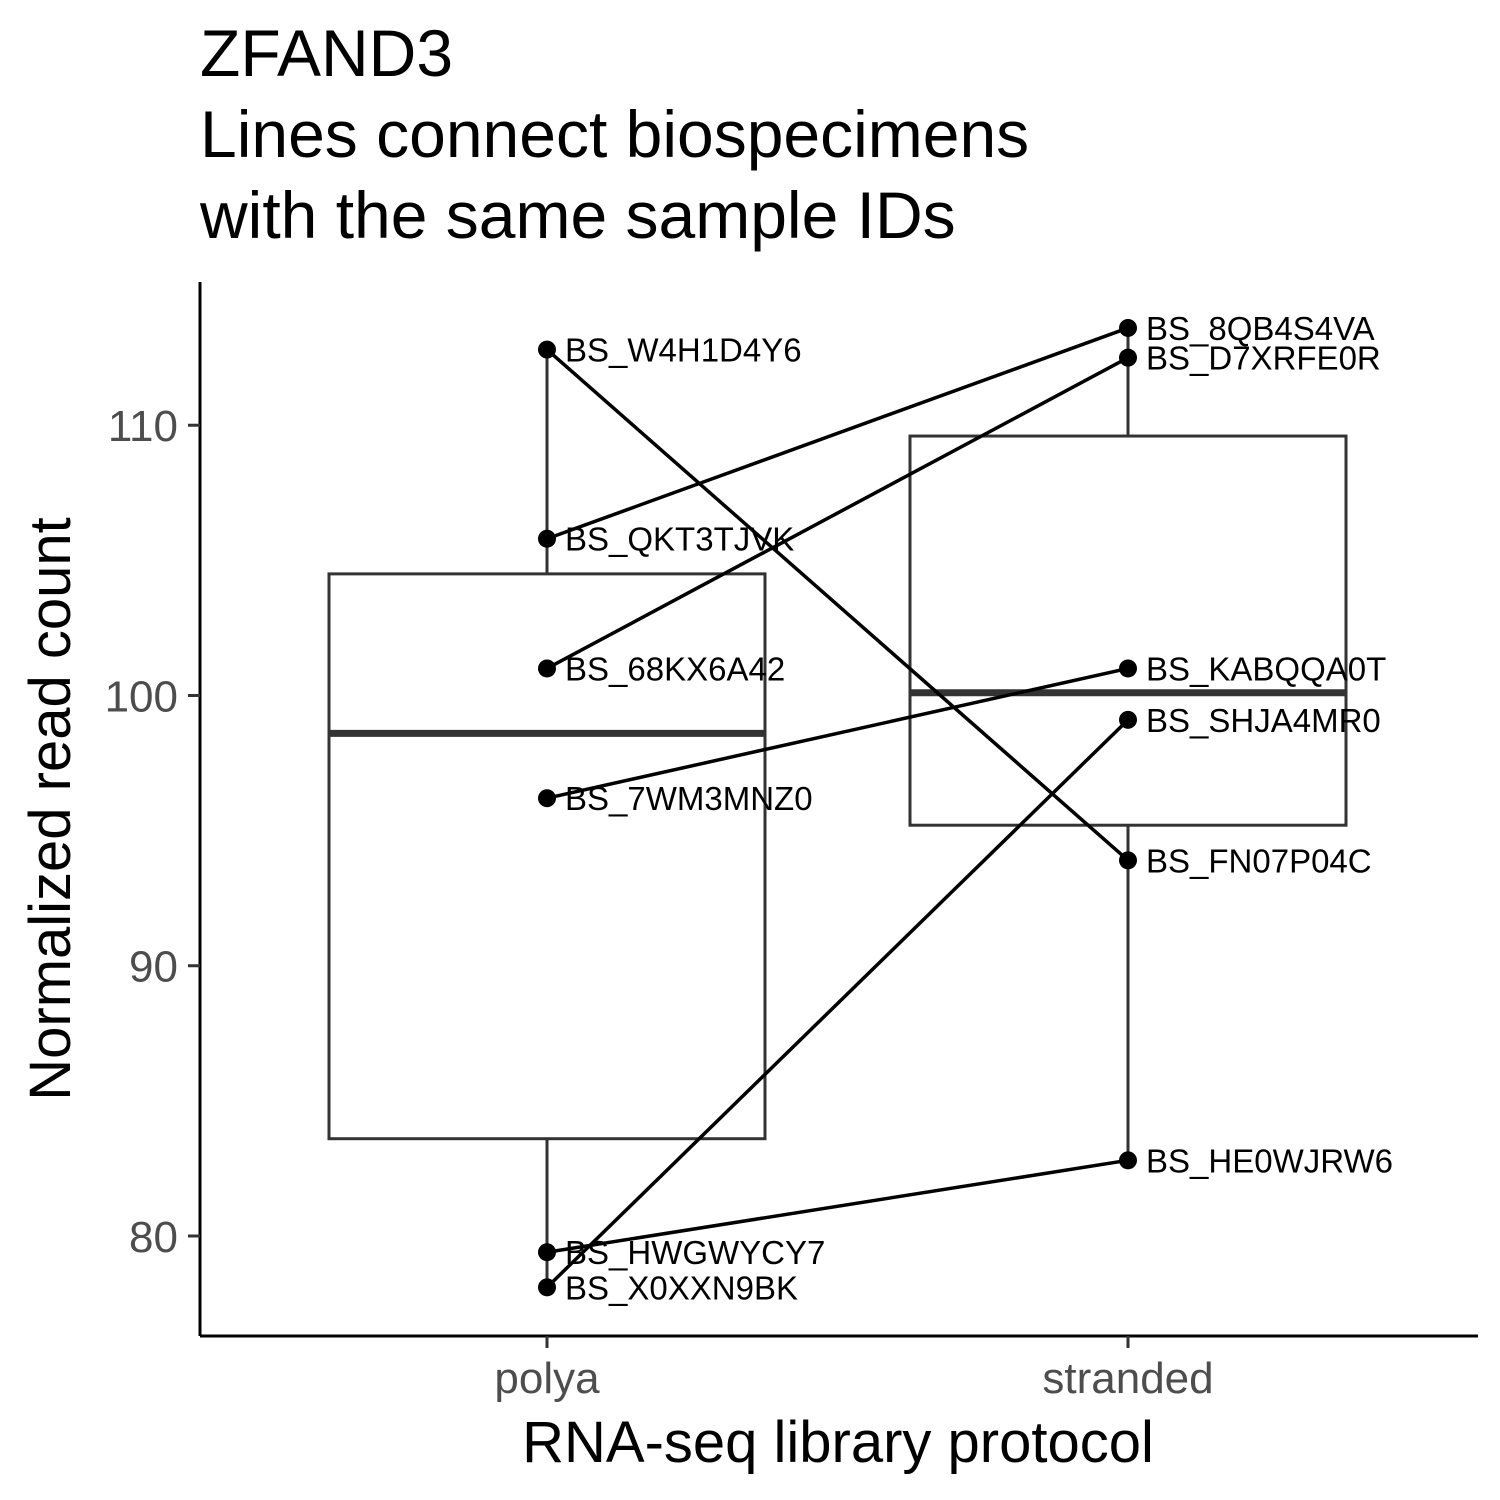  I want to click on title-line-2: Lines connect biospecimens, so click(614, 134).